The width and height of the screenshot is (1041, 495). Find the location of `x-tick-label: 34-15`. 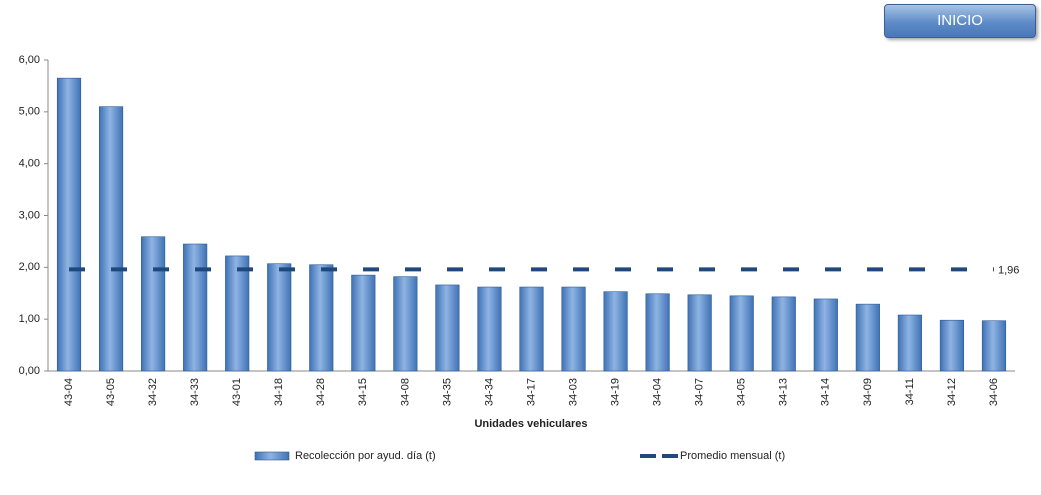

x-tick-label: 34-15 is located at coordinates (363, 392).